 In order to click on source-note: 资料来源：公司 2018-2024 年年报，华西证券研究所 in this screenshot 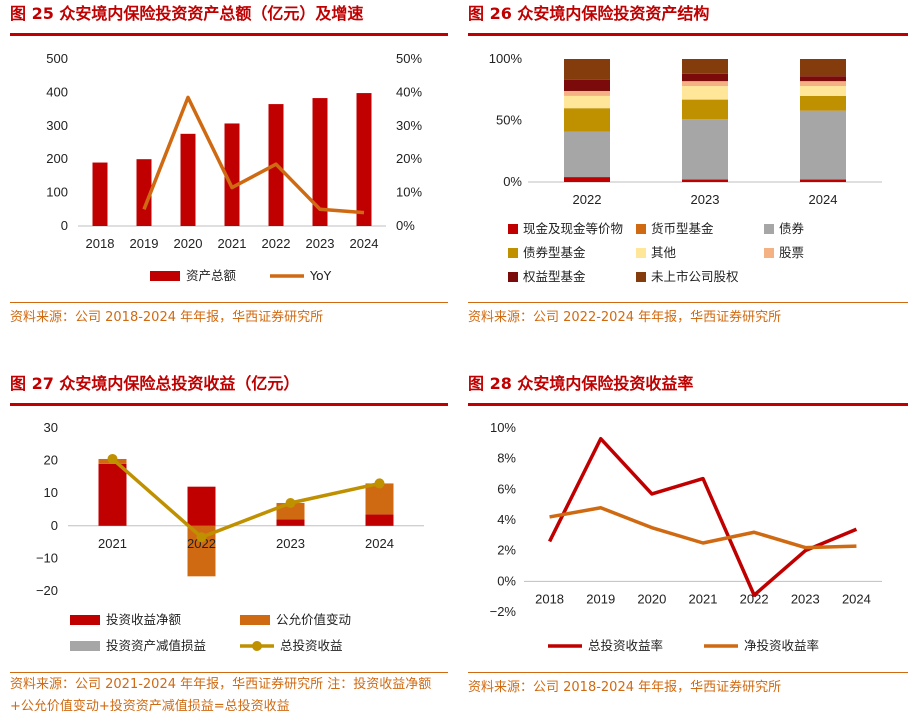, I will do `click(625, 687)`.